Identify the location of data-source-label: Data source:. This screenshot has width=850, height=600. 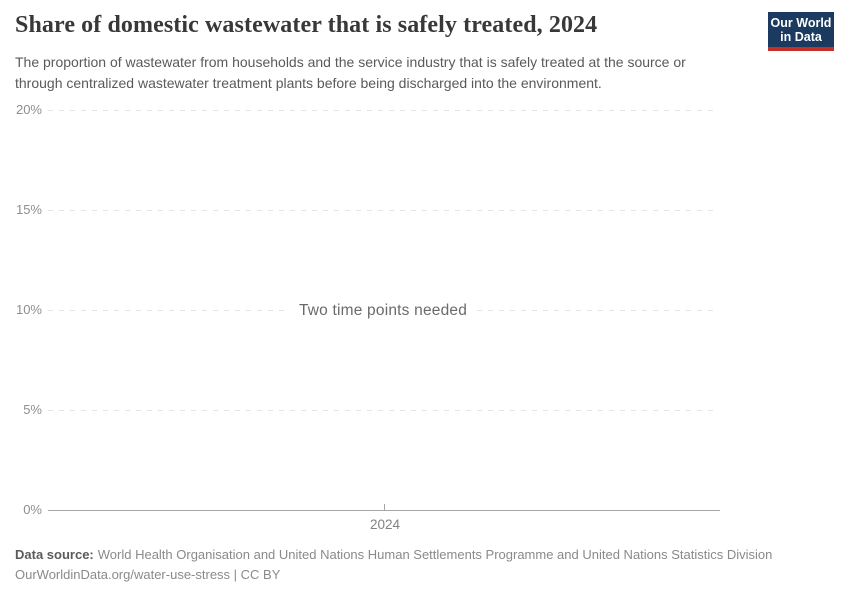
(54, 554).